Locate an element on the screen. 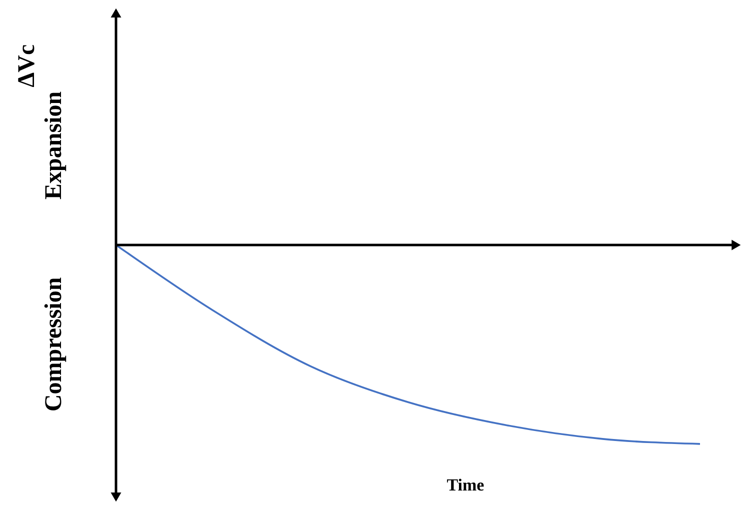  text: ΔVc is located at coordinates (27, 66).